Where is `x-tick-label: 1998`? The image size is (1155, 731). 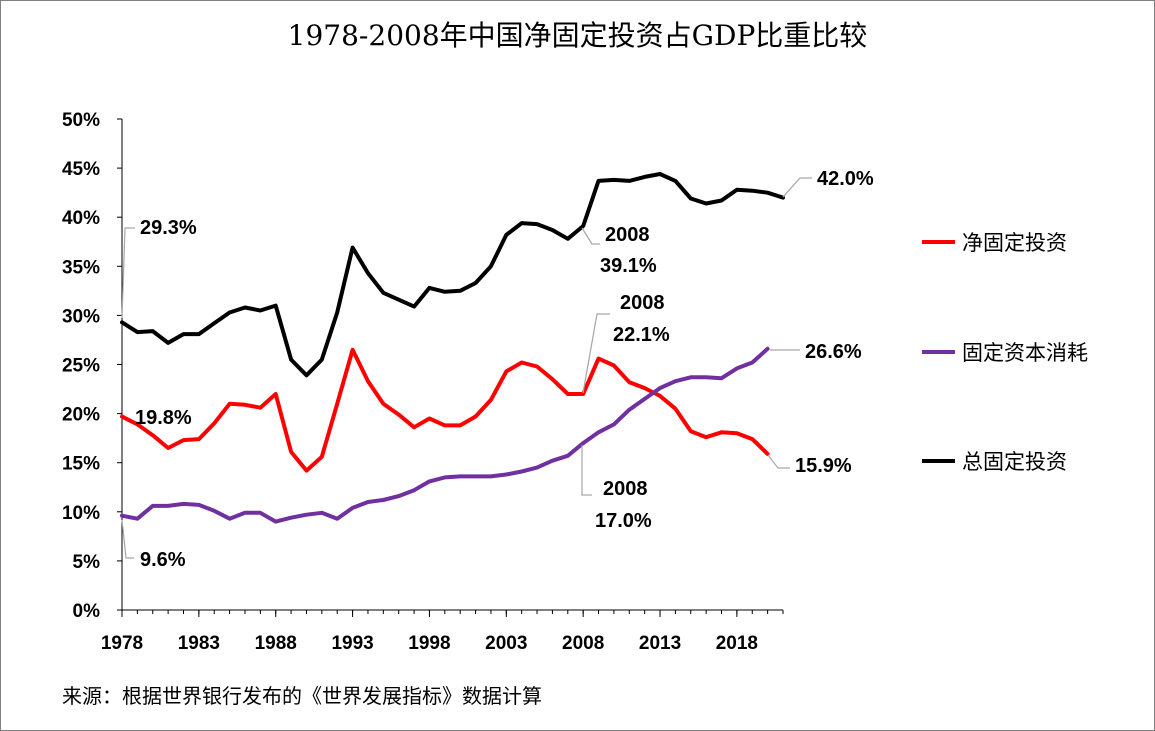
x-tick-label: 1998 is located at coordinates (429, 643).